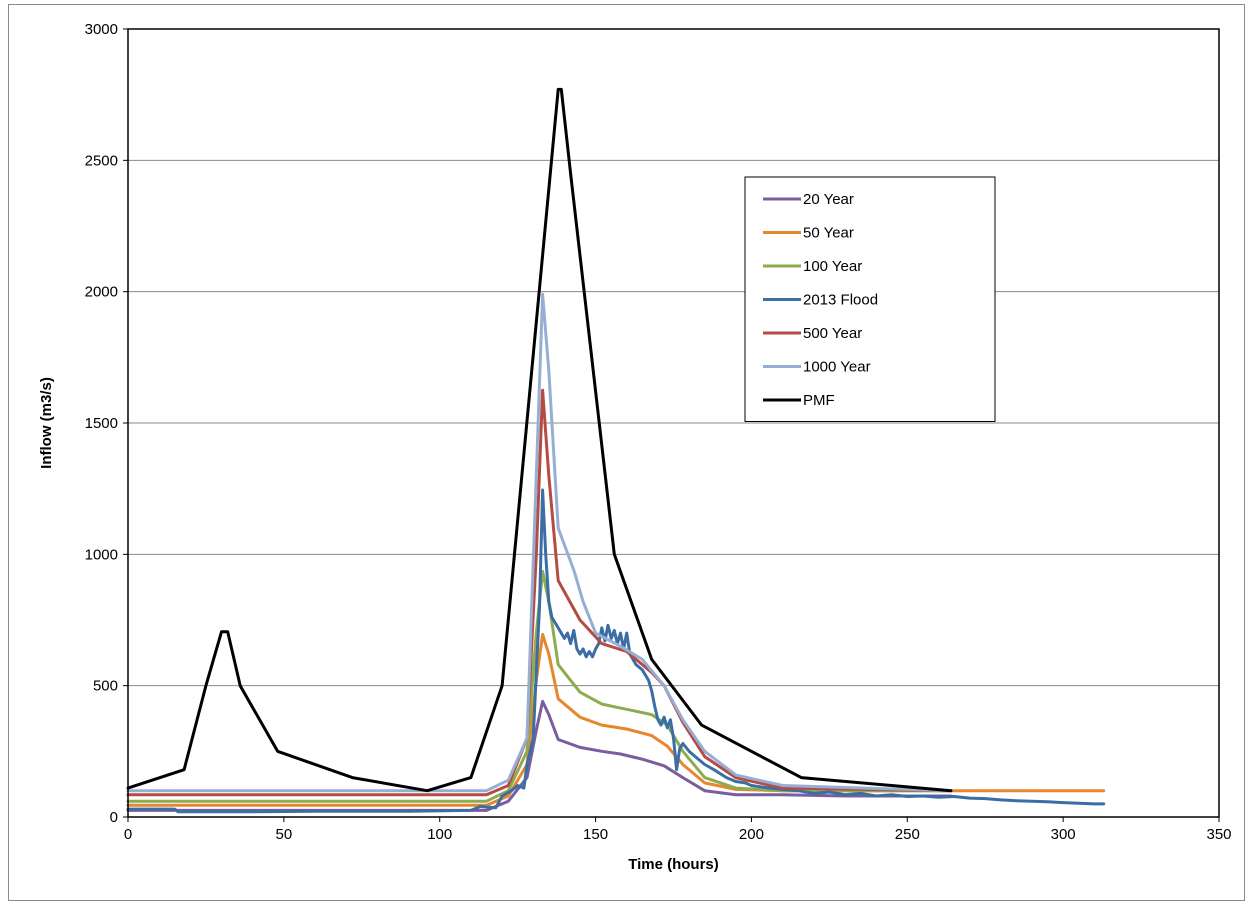 This screenshot has height=906, width=1252. Describe the element at coordinates (105, 686) in the screenshot. I see `y-tick-label: 500` at that location.